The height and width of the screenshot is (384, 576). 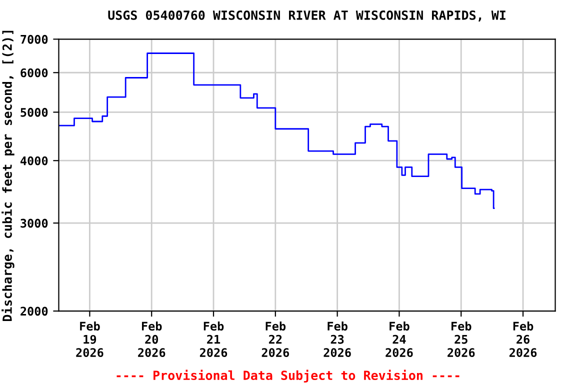 I want to click on x-tick-label: Feb 22 2026, so click(x=275, y=339).